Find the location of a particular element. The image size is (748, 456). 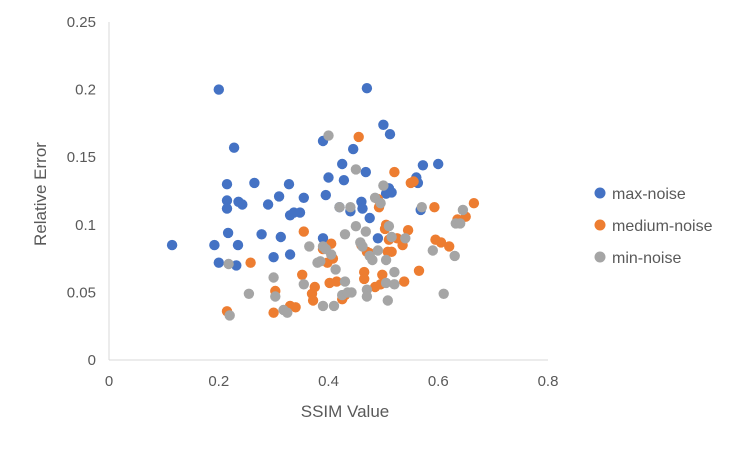

y-tick-label: 0.25 is located at coordinates (81, 22).